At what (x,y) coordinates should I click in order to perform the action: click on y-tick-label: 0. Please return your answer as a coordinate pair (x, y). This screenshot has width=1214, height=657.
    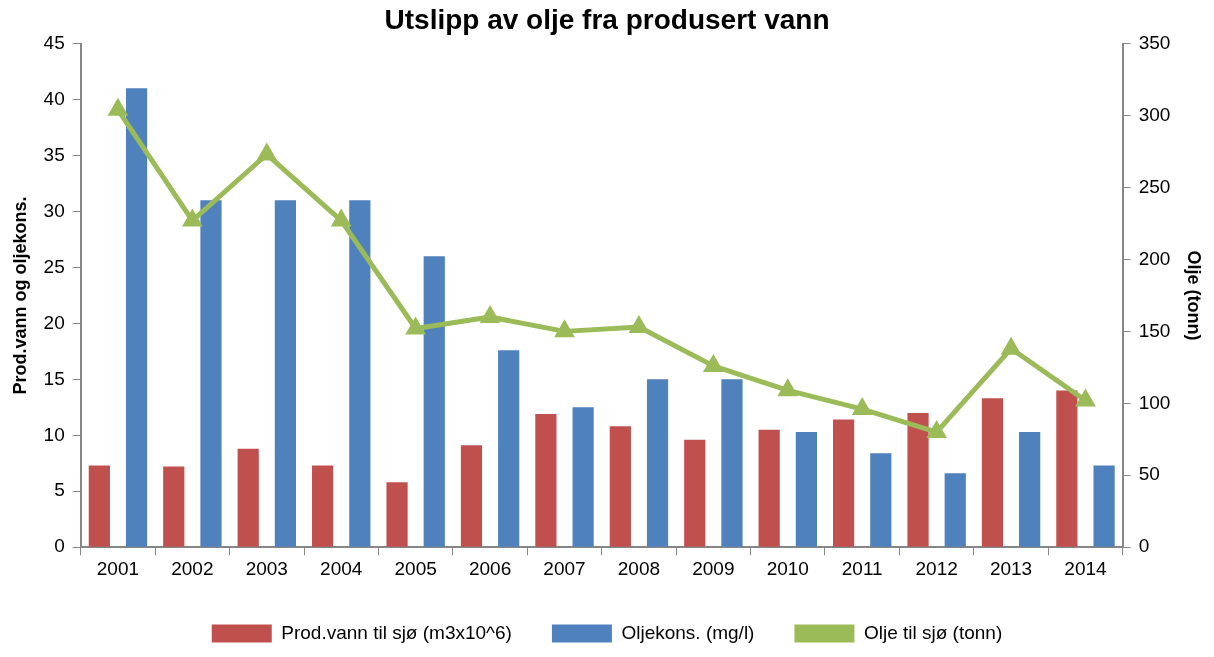
    Looking at the image, I should click on (59, 546).